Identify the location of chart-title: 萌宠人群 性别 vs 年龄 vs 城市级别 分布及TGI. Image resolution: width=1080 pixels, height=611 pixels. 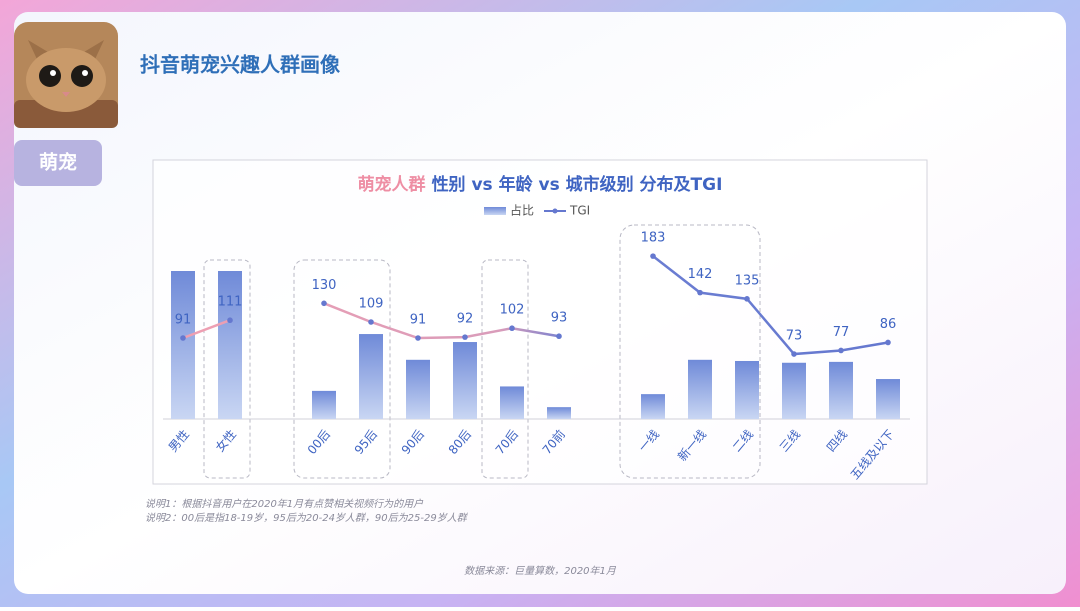
(540, 184).